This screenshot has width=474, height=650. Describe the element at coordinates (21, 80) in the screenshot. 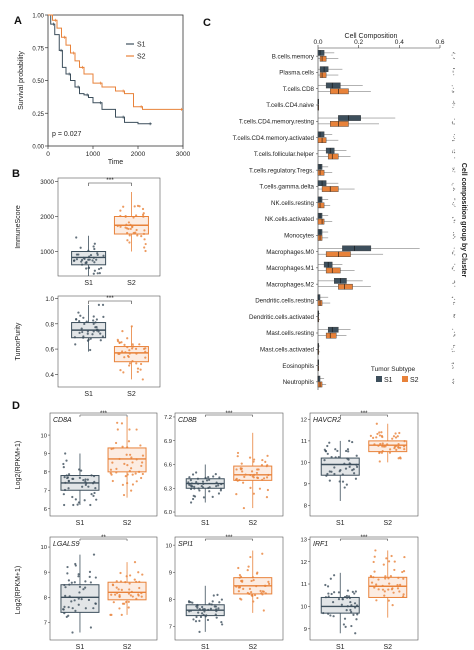

I see `survival-y-label: Survival probability` at that location.